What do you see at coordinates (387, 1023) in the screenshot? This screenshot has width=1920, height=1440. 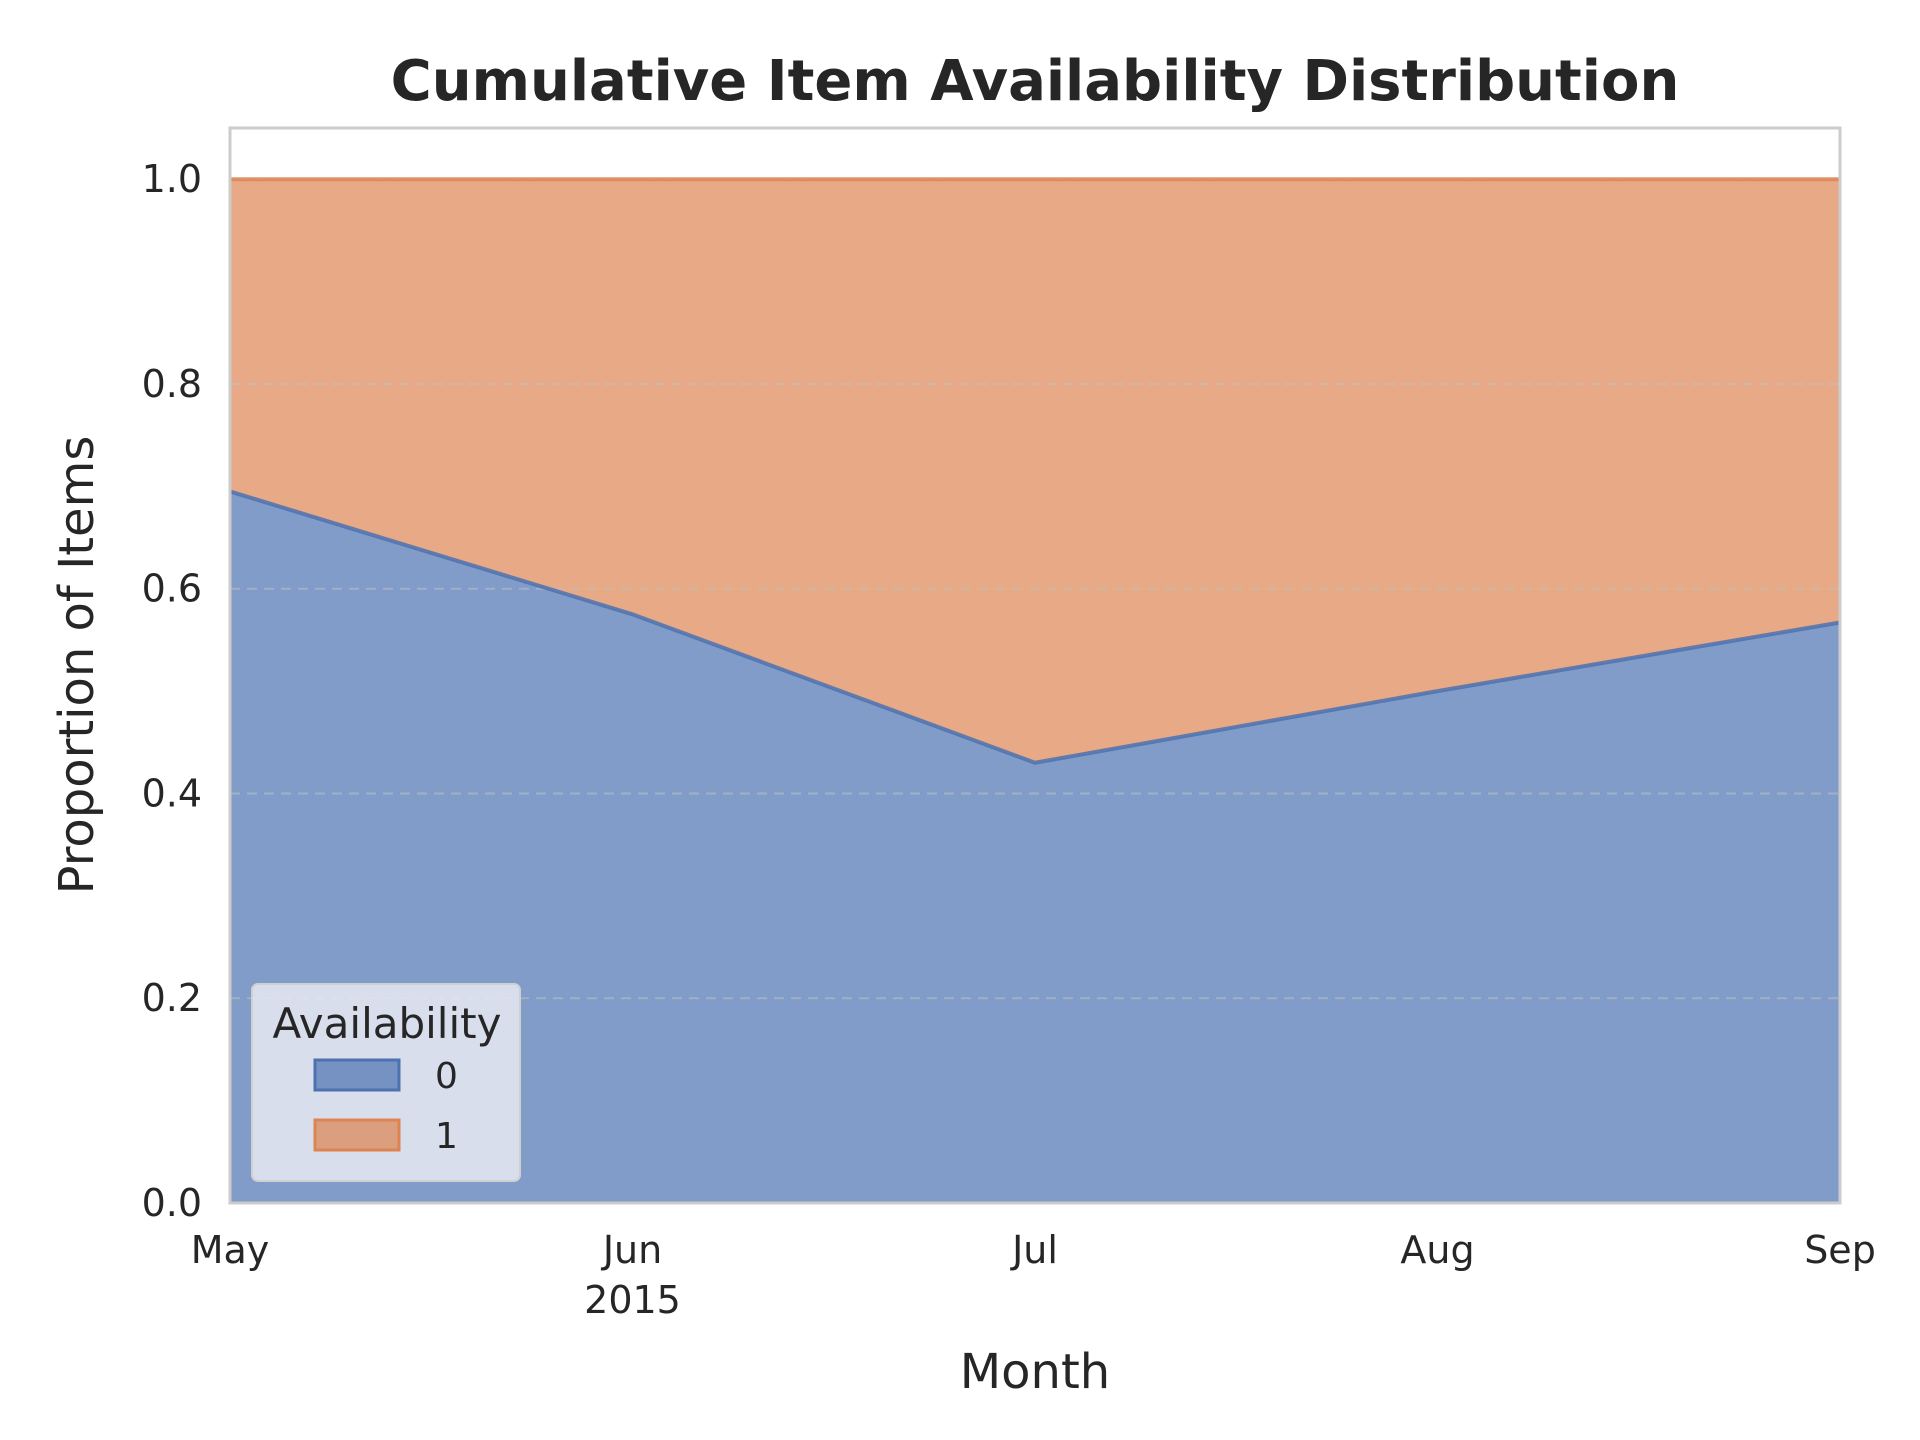 I see `legend-title: Availability` at bounding box center [387, 1023].